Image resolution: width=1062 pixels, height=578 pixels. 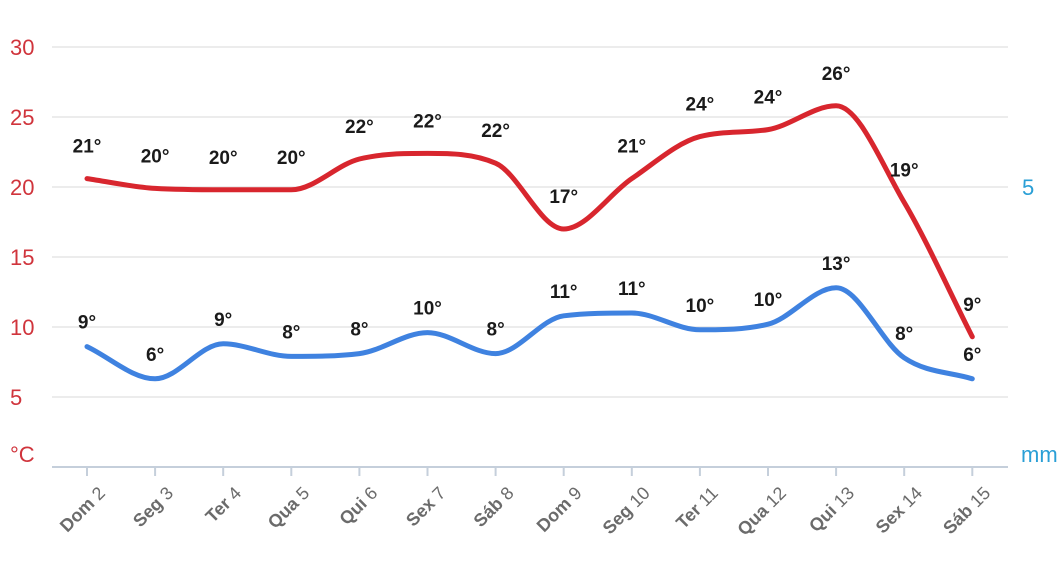 What do you see at coordinates (22, 117) in the screenshot?
I see `y-tick-left: 25` at bounding box center [22, 117].